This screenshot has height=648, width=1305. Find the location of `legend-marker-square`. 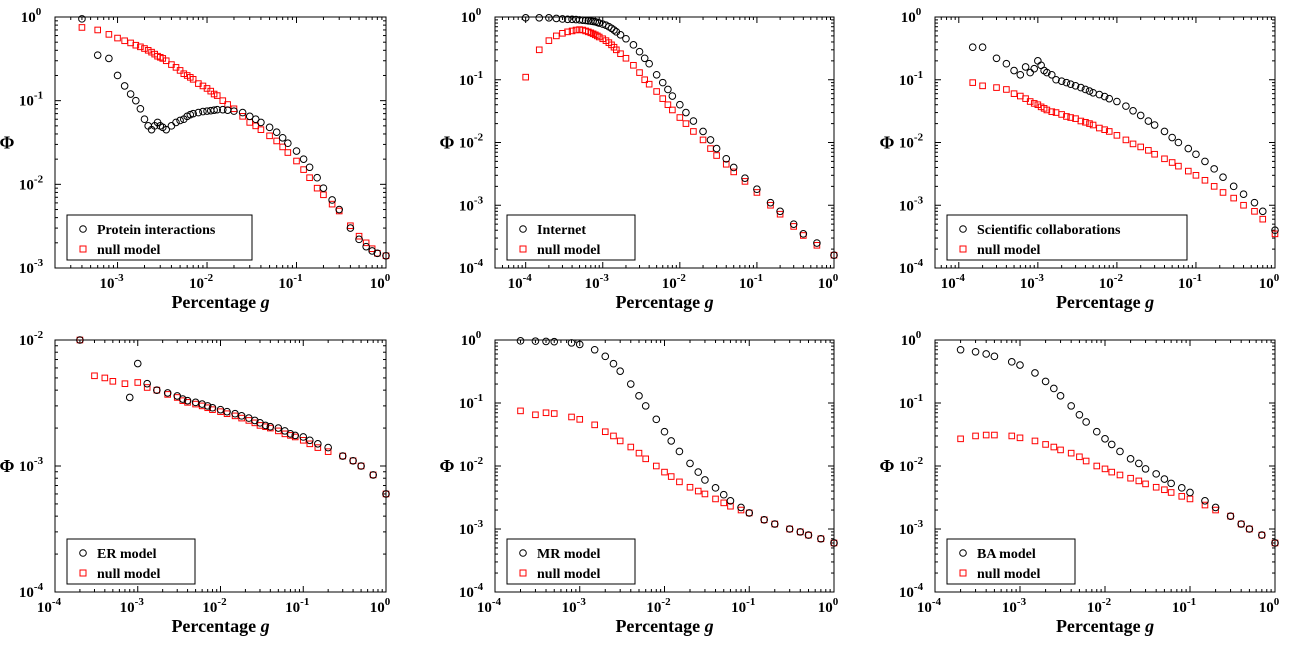

legend-marker-square is located at coordinates (963, 249).